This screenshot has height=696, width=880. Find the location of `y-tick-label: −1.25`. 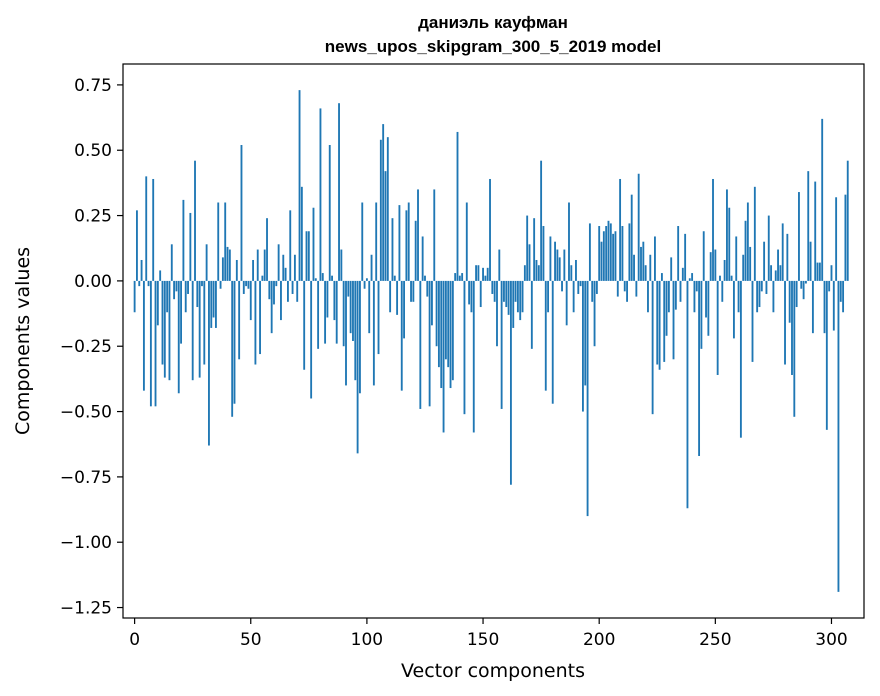

y-tick-label: −1.25 is located at coordinates (86, 609).